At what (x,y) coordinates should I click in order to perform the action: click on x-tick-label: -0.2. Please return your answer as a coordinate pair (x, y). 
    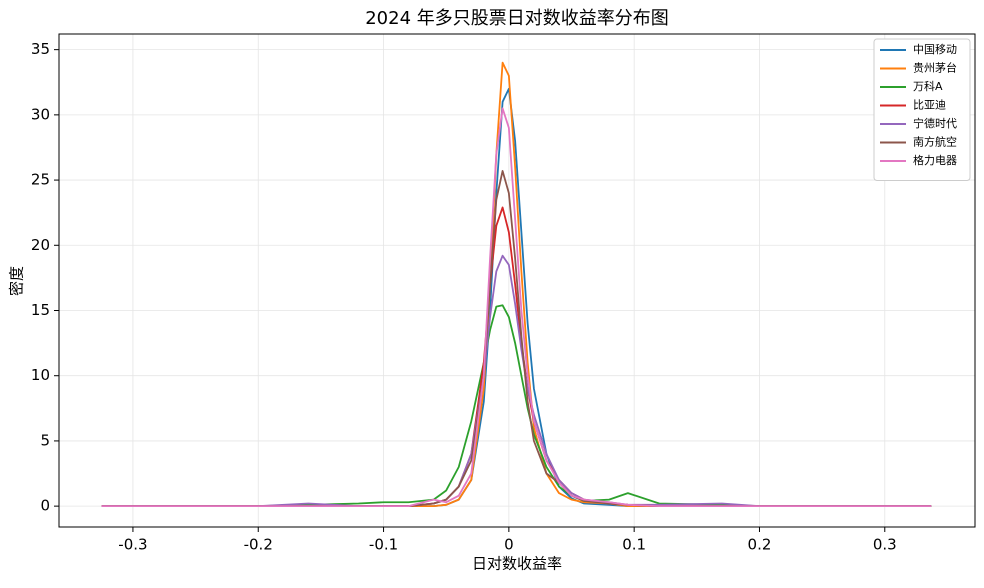
    Looking at the image, I should click on (258, 545).